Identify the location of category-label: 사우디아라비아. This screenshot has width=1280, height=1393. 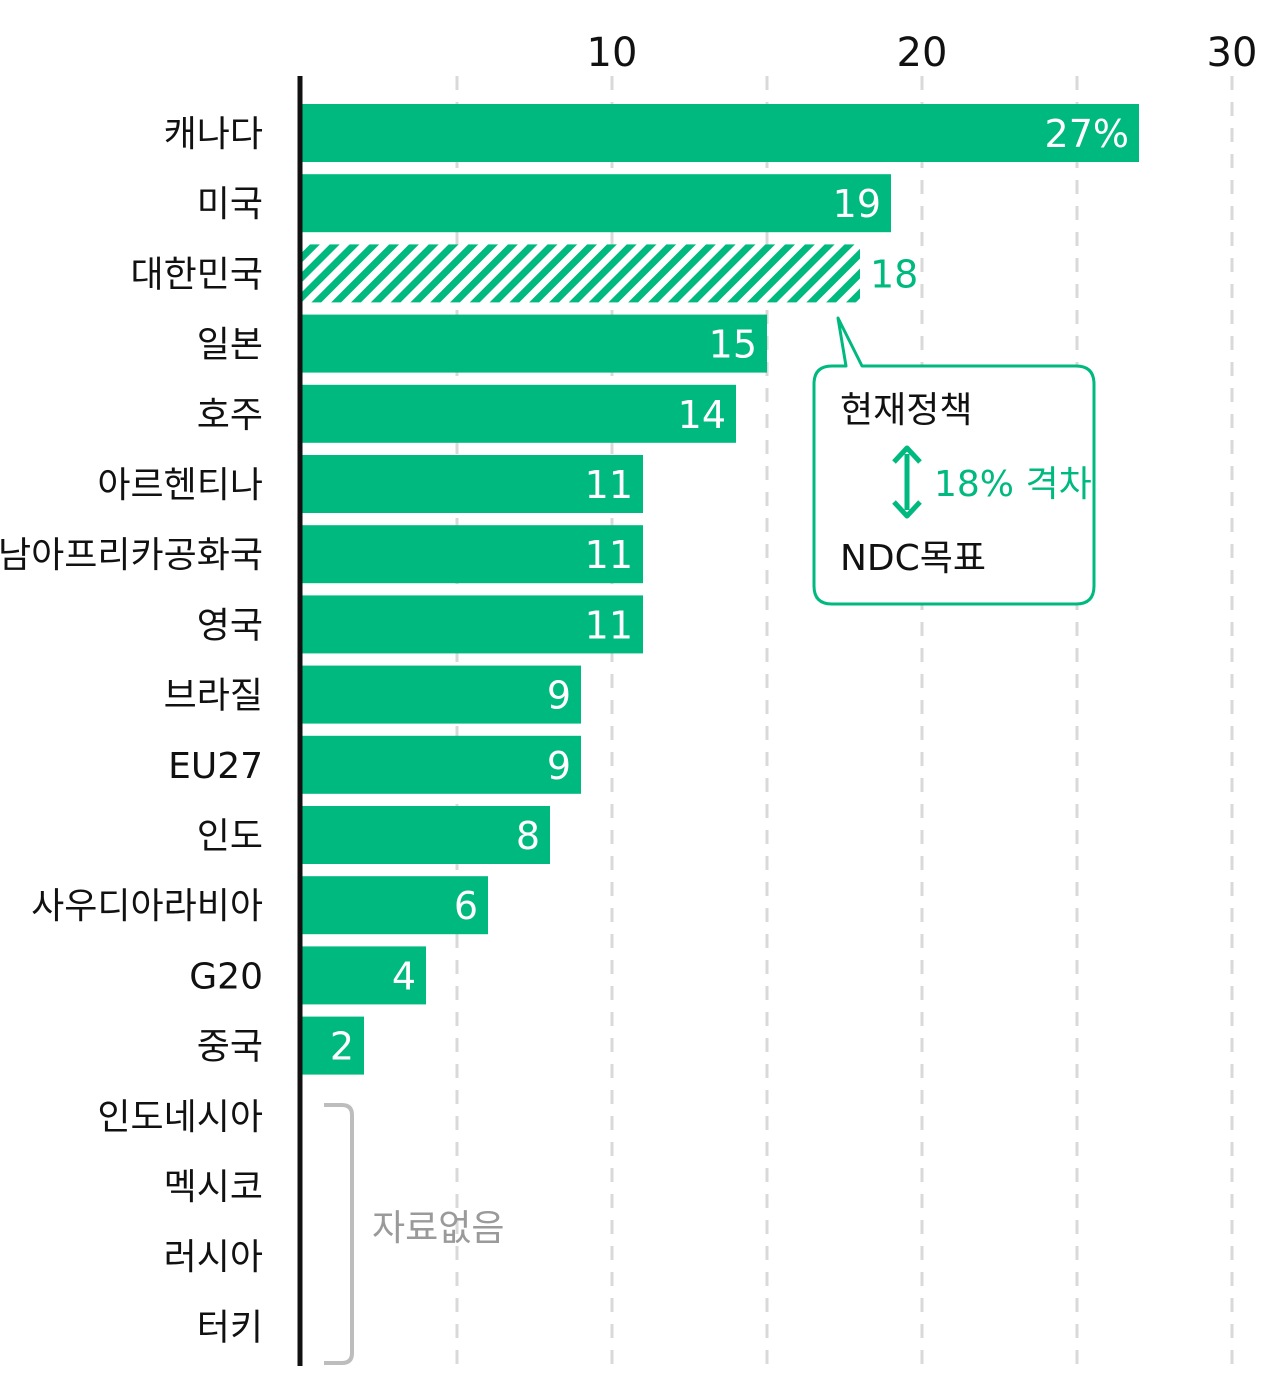
(147, 906).